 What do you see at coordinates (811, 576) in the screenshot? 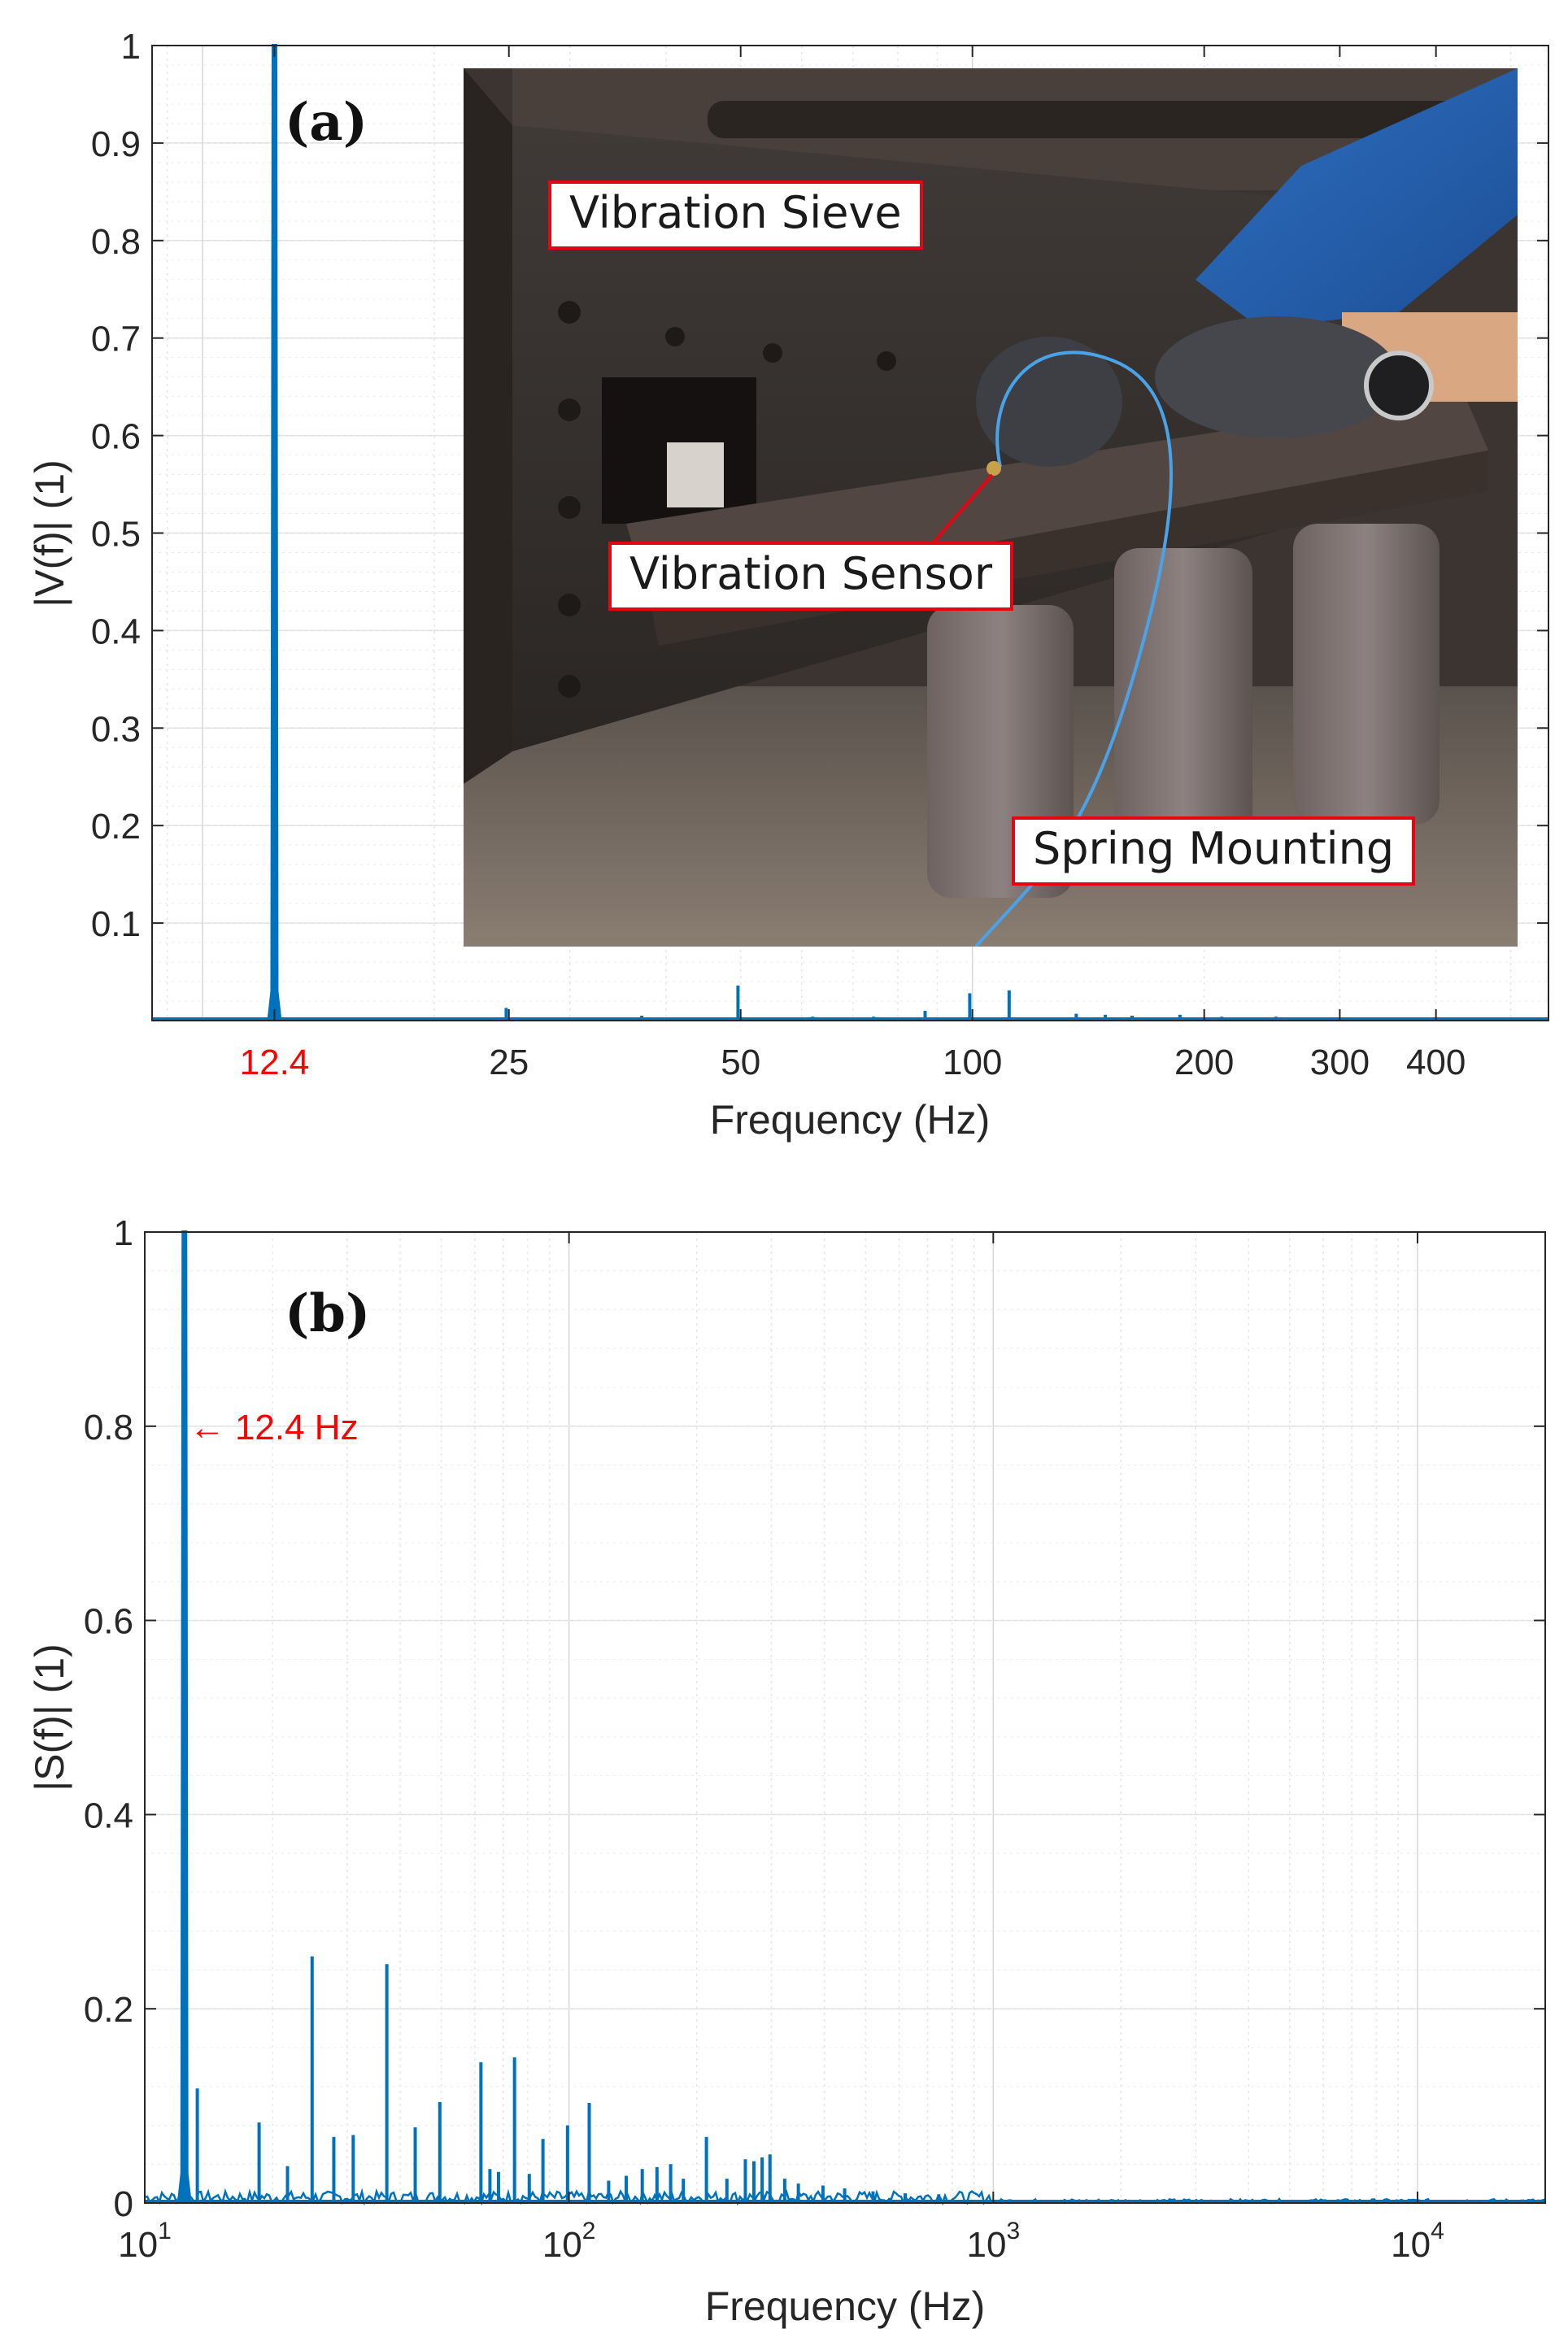
I see `callout-vibration-sensor: Vibration Sensor` at bounding box center [811, 576].